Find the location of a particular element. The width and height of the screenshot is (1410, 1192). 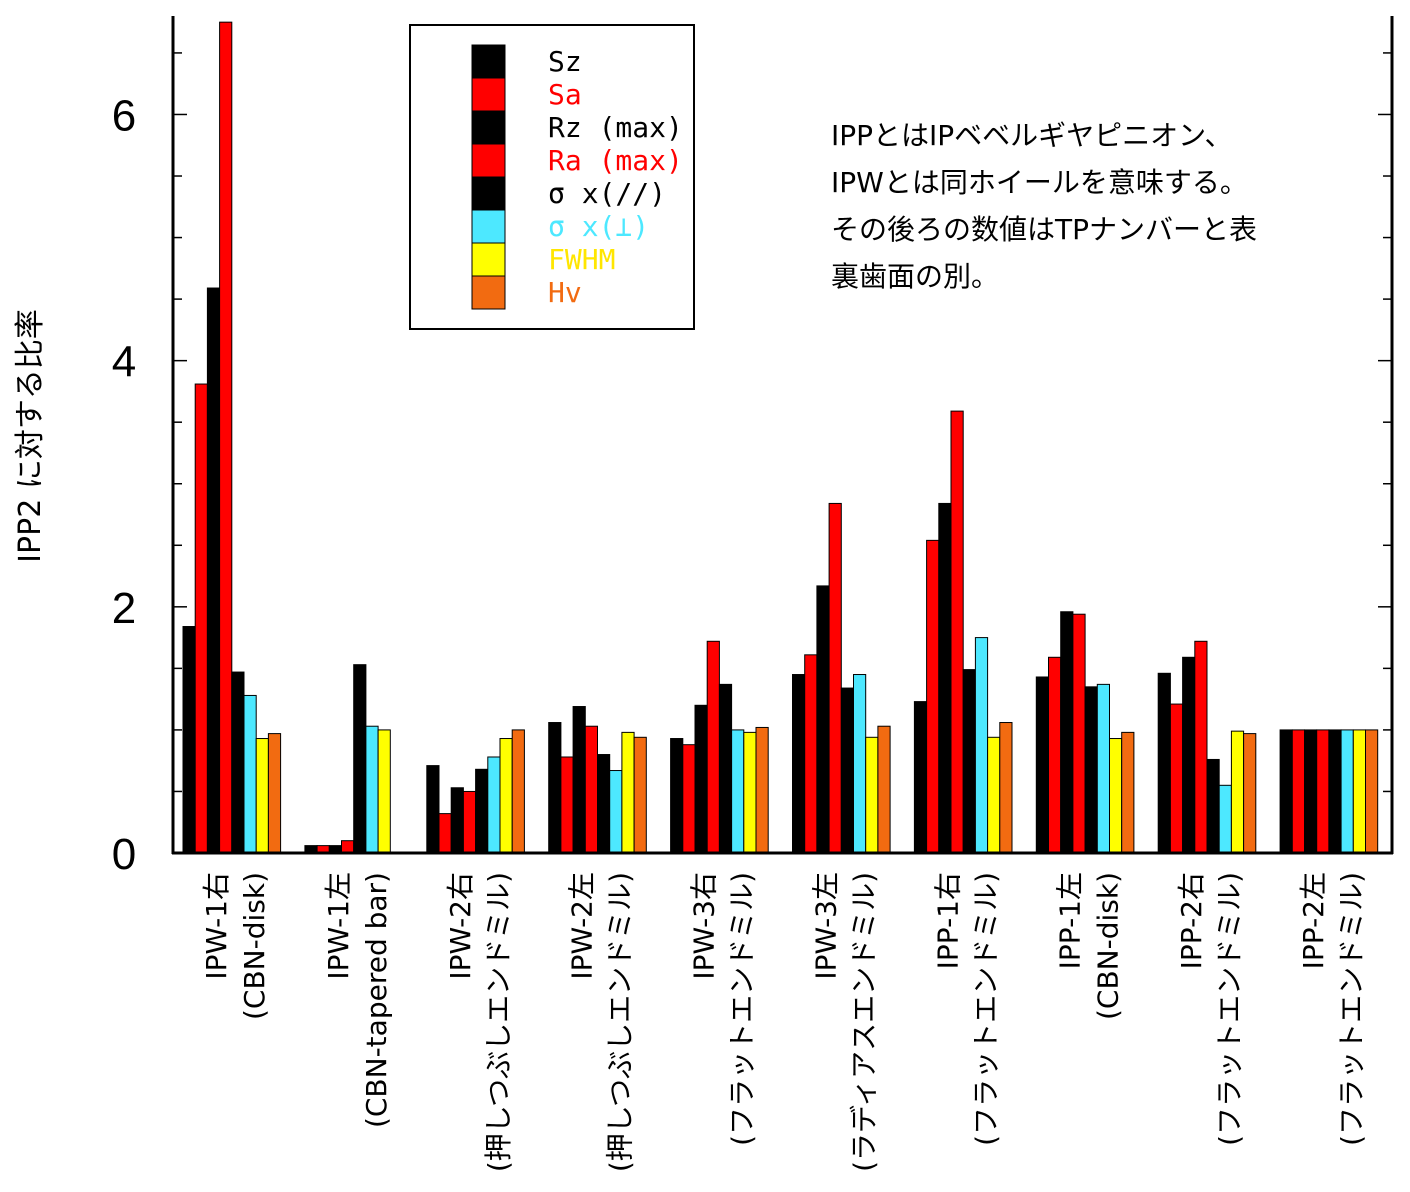

legend-swatch-hv is located at coordinates (488, 292).